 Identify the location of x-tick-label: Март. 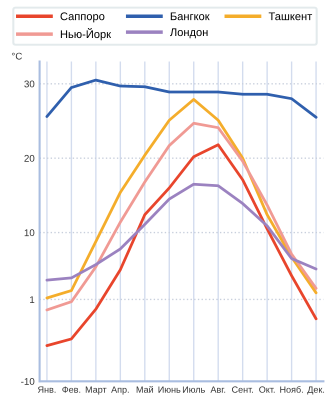
(96, 390).